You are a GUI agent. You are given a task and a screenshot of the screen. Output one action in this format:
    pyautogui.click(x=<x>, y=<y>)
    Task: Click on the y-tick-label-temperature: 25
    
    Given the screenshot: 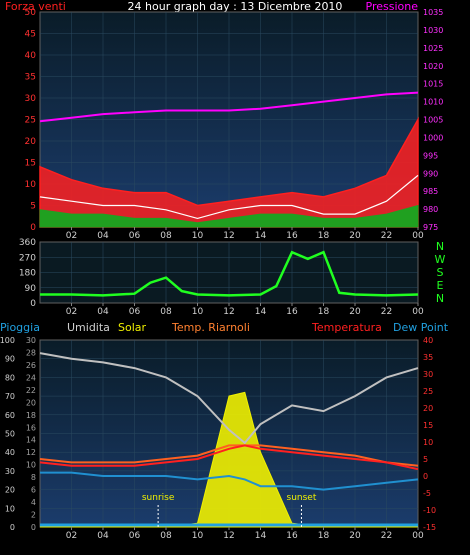 What is the action you would take?
    pyautogui.click(x=428, y=391)
    